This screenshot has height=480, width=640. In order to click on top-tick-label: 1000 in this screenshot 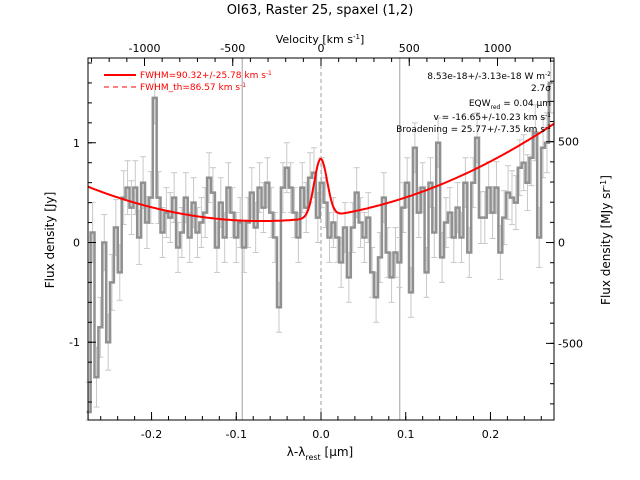, I will do `click(498, 48)`.